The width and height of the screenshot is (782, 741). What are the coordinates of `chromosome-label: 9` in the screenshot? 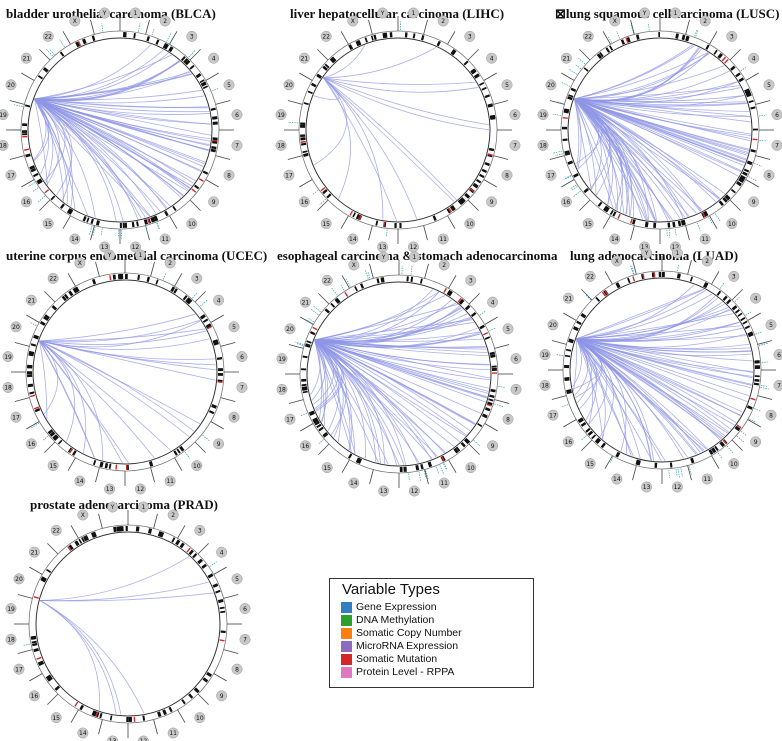 It's located at (493, 446).